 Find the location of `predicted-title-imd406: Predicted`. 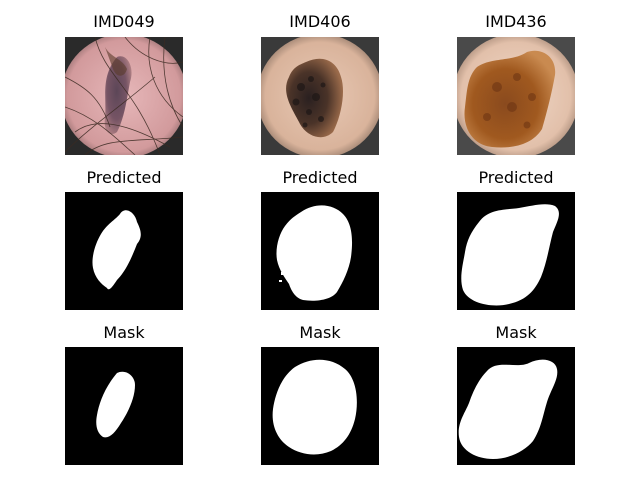

predicted-title-imd406: Predicted is located at coordinates (320, 177).